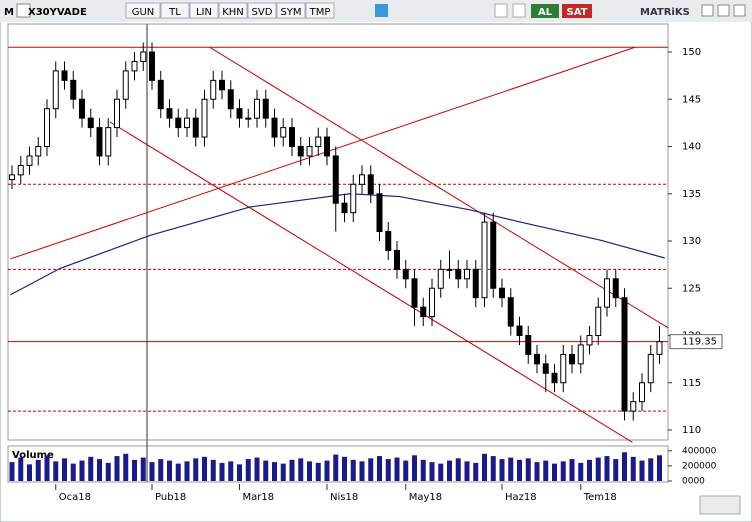  I want to click on sell-label: SAT, so click(577, 12).